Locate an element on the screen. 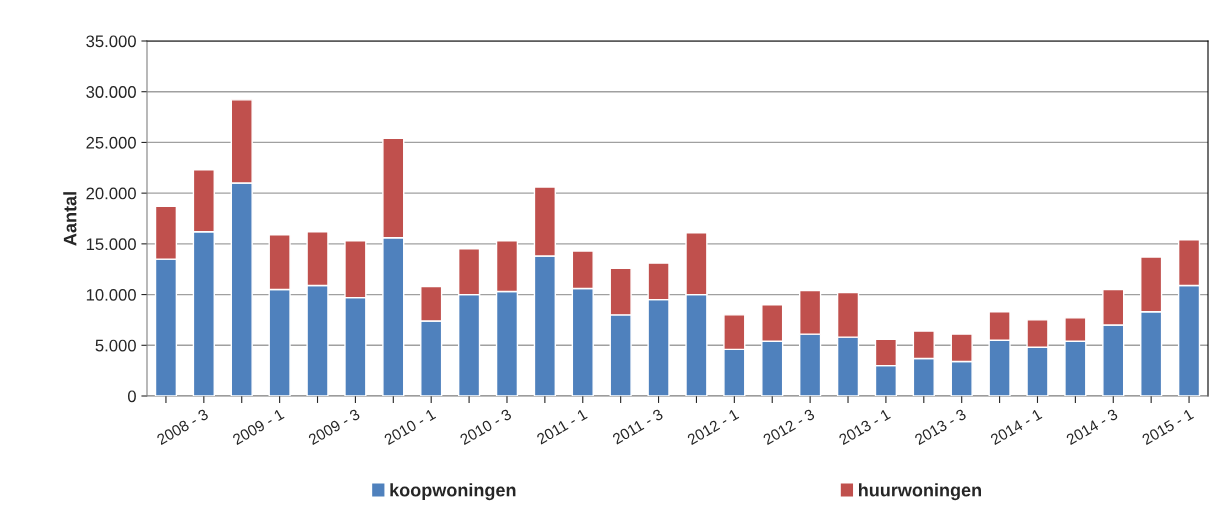  x-tick-label: 2013 - 3 is located at coordinates (940, 427).